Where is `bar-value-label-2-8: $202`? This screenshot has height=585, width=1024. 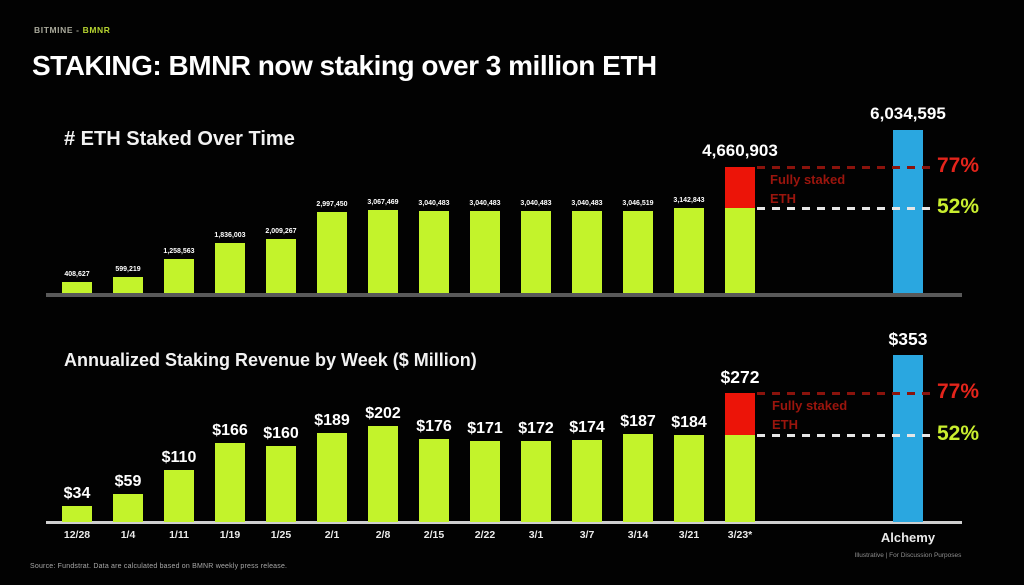
bar-value-label-2-8: $202 is located at coordinates (383, 413).